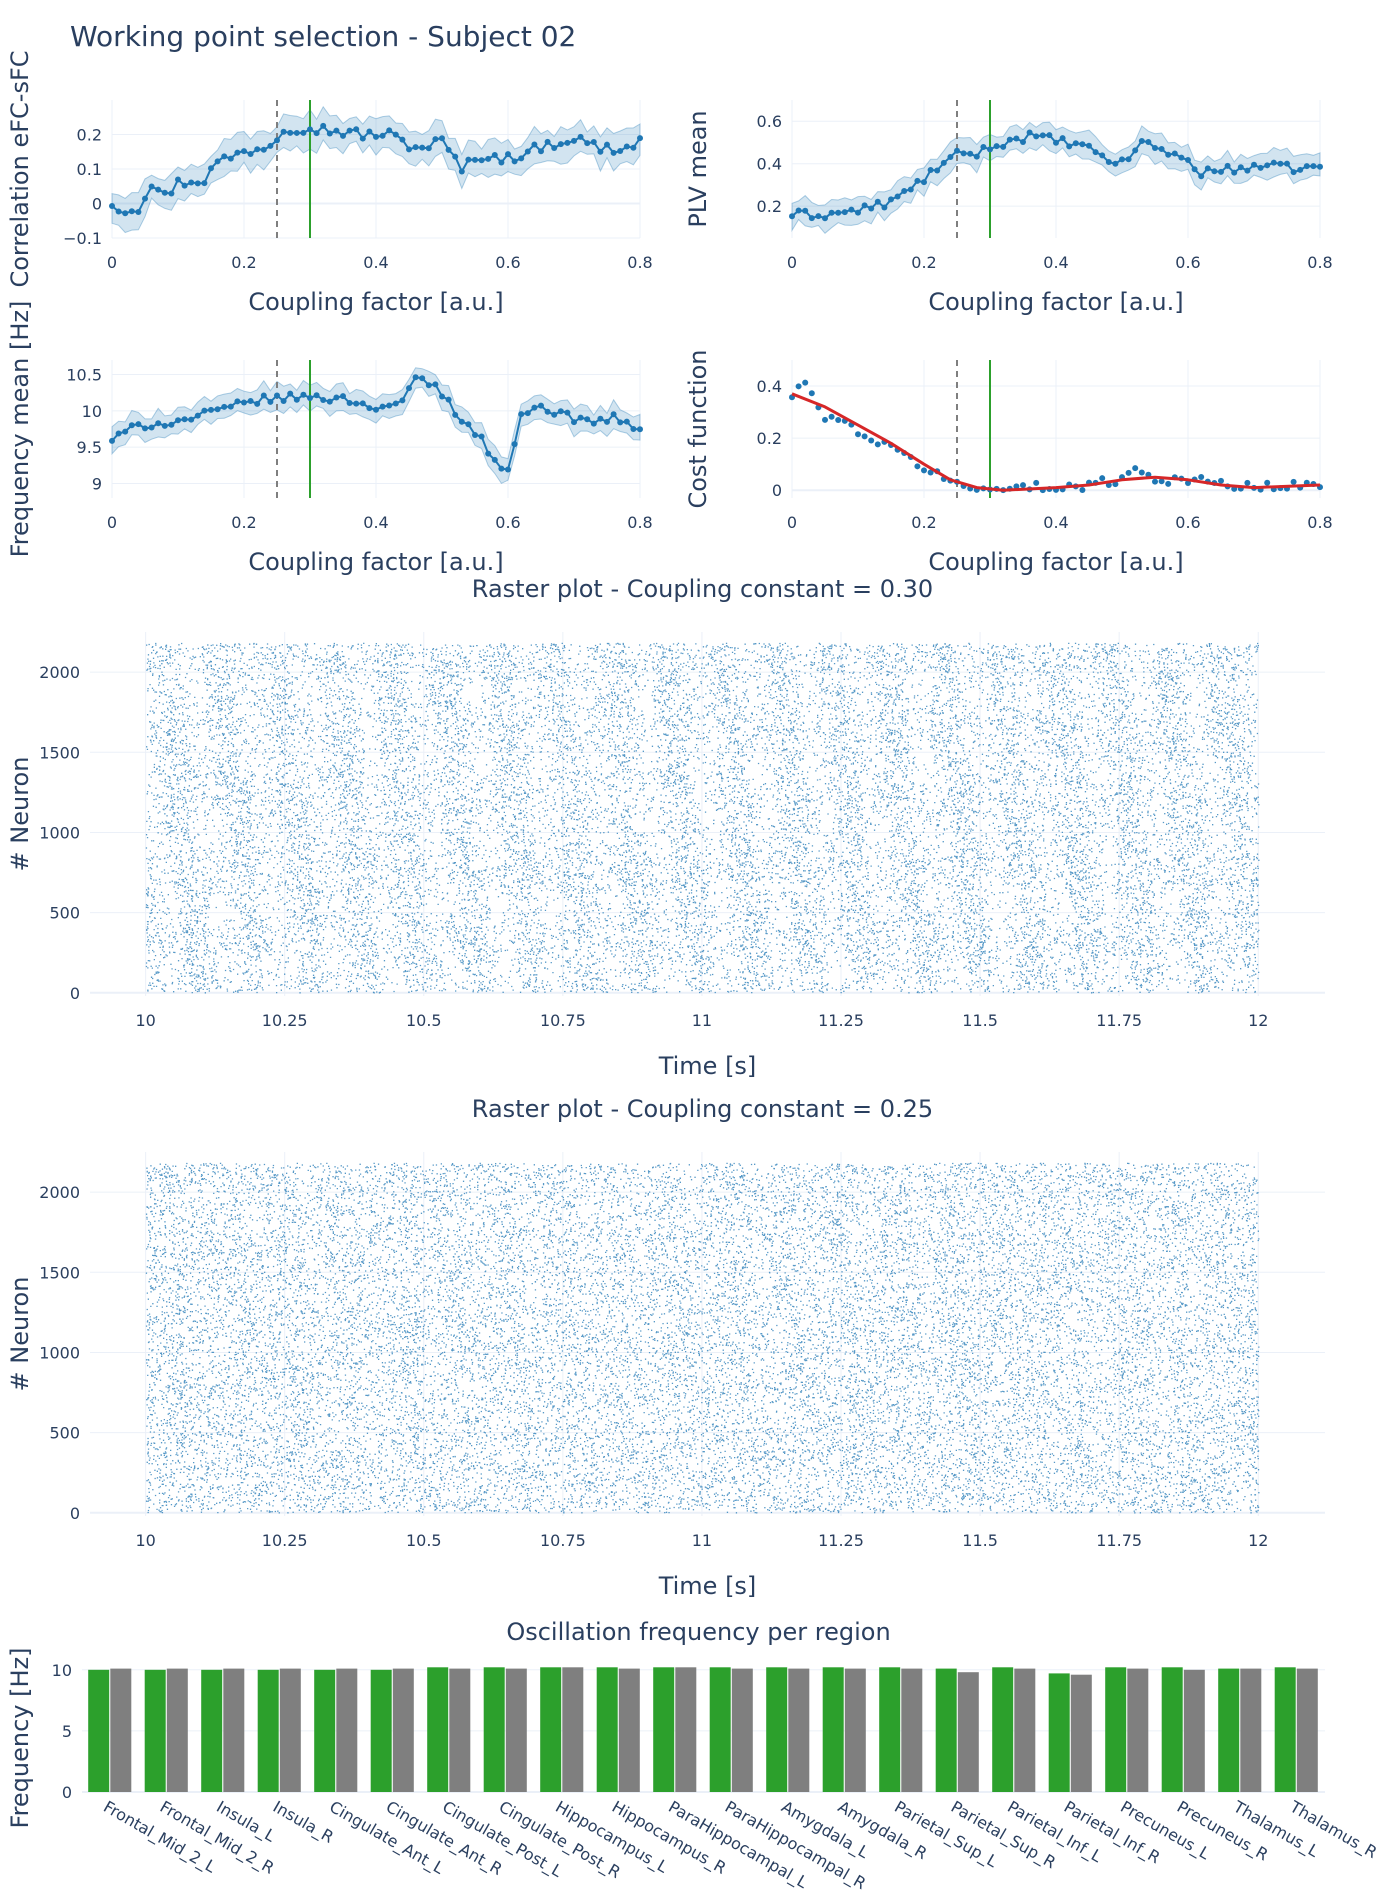 The height and width of the screenshot is (1900, 1400). I want to click on x-tick-label: 0, so click(112, 522).